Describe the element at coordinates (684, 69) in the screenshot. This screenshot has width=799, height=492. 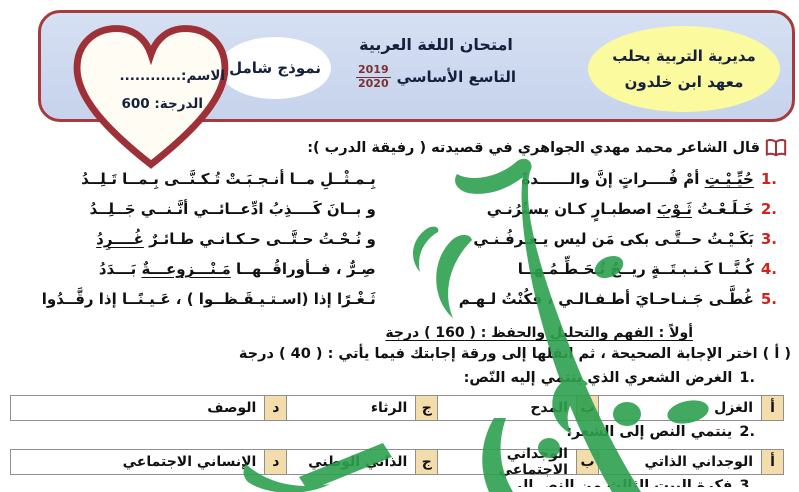
I see `school-badge: مديرية التربية بحلب معهد ابن خلدون` at that location.